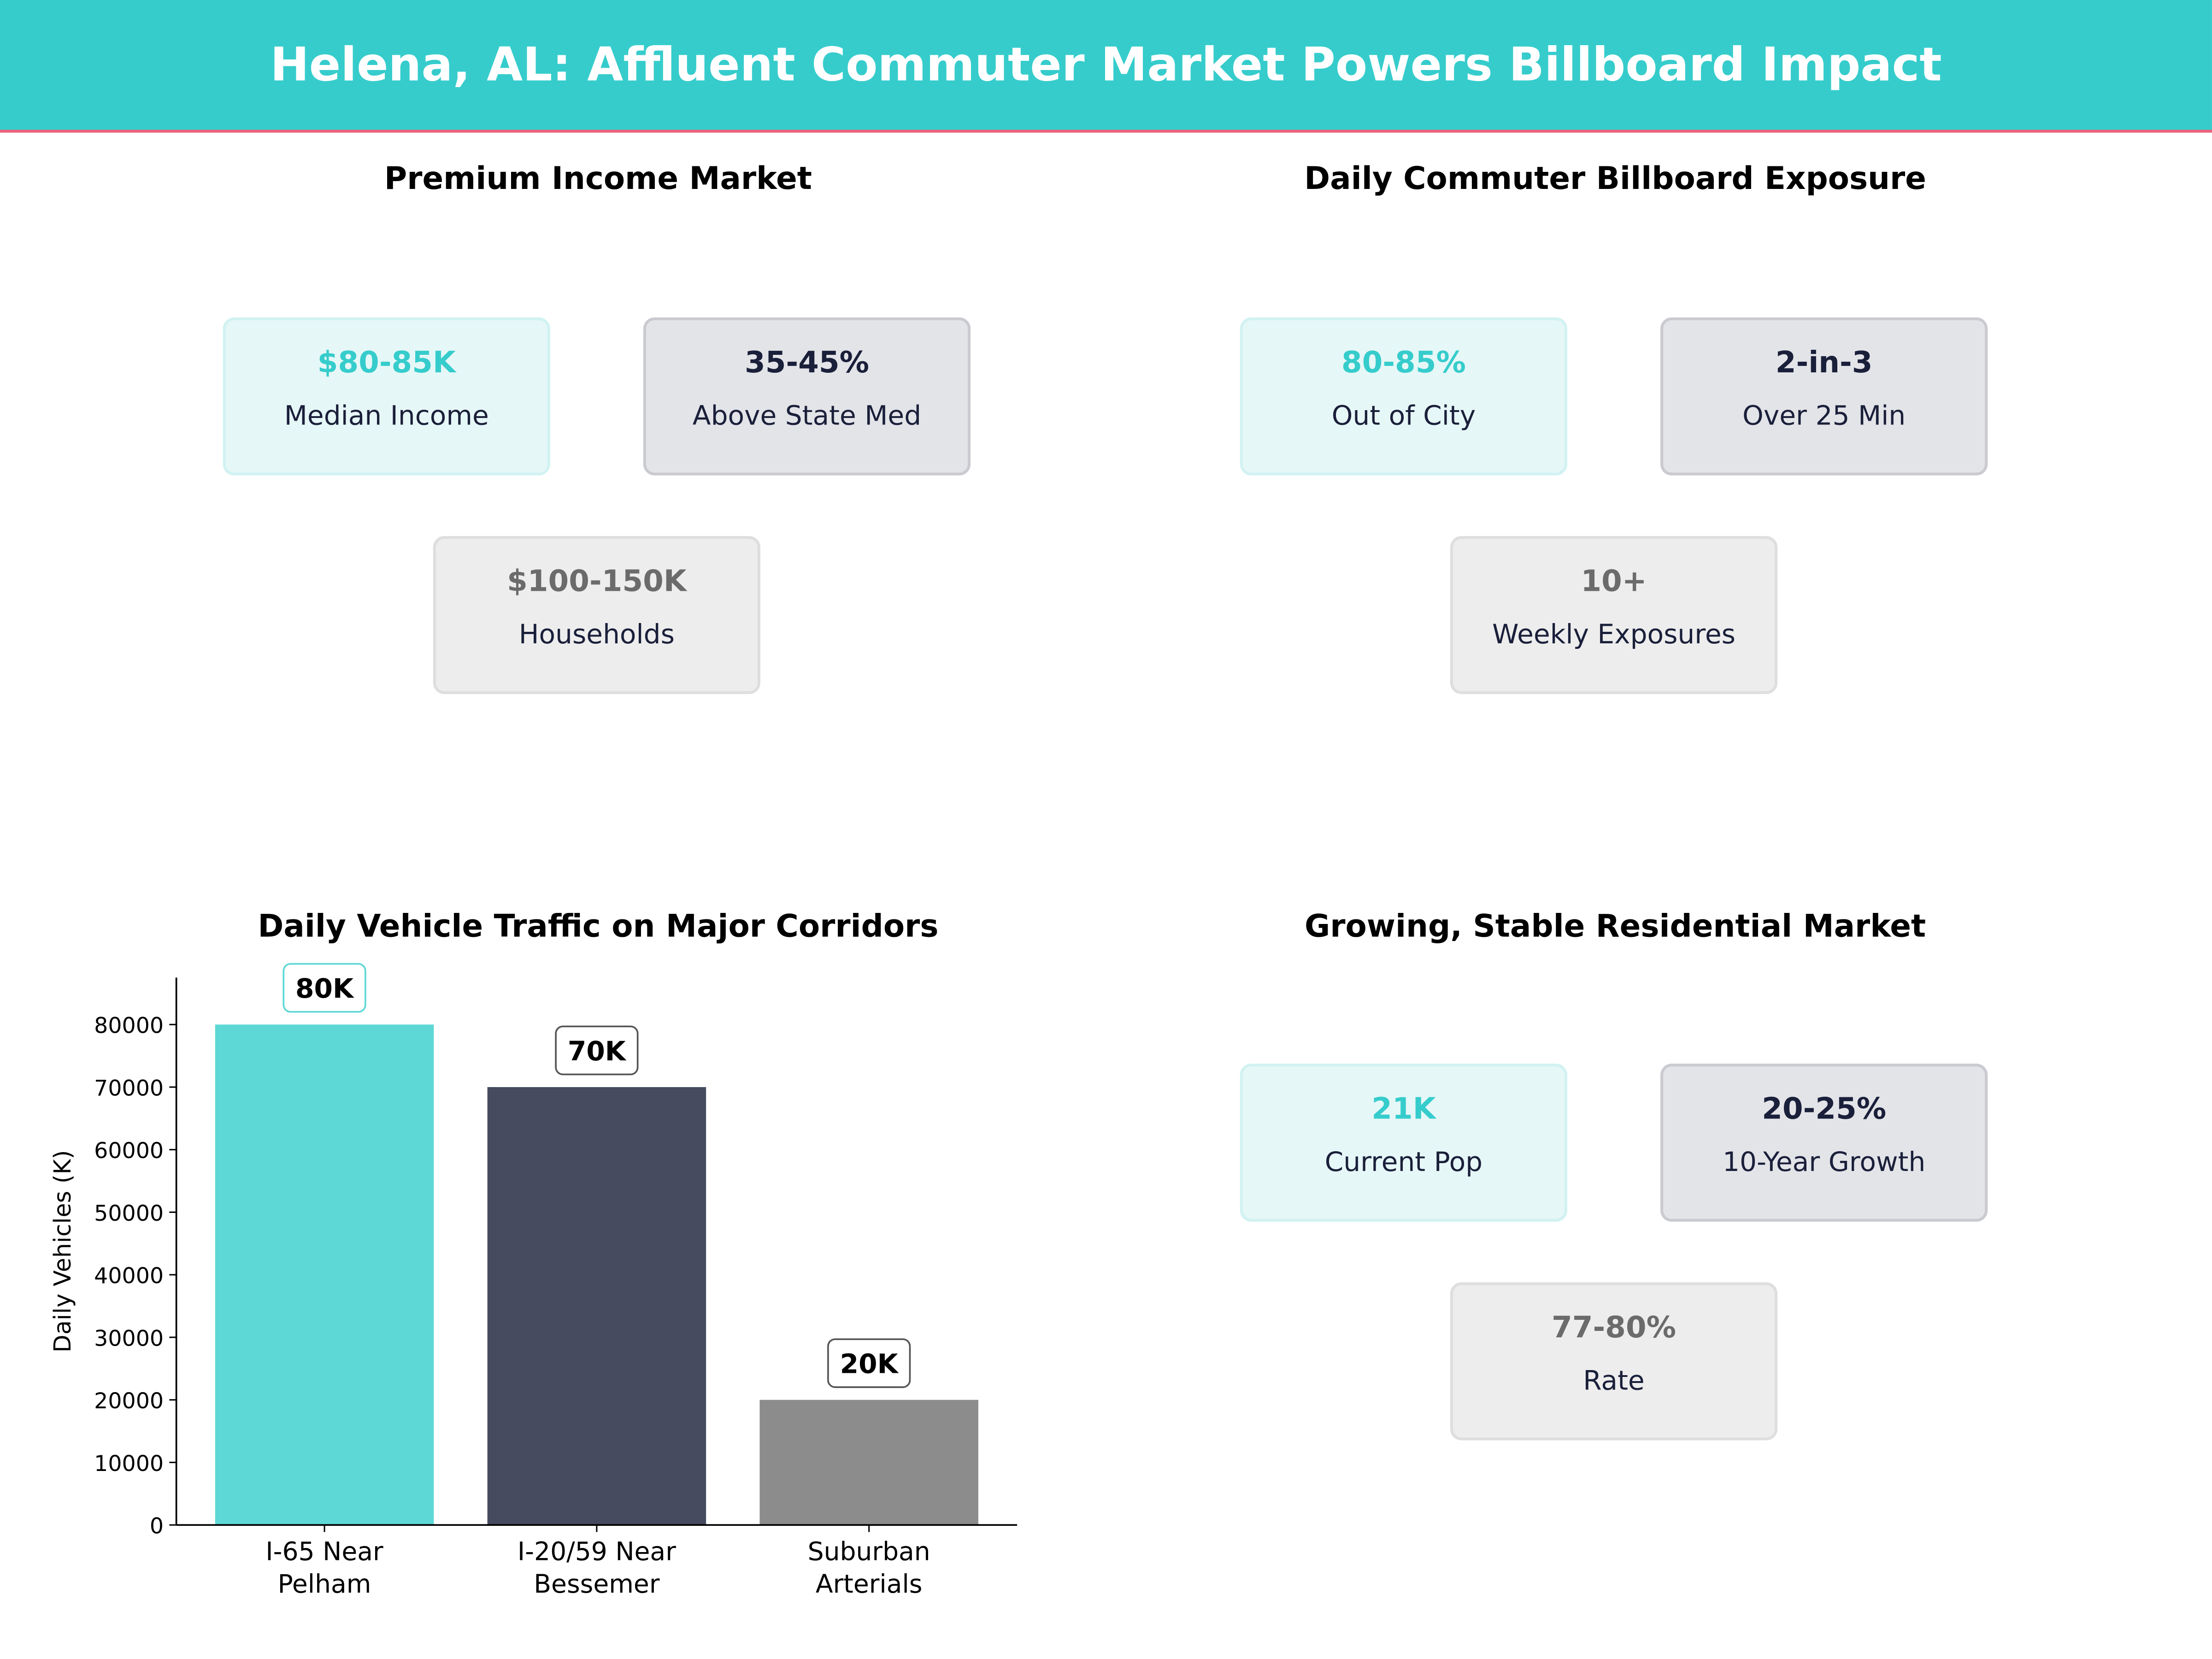 The width and height of the screenshot is (2212, 1659). What do you see at coordinates (1615, 180) in the screenshot?
I see `panel-title-commuter: Daily Commuter Billboard Exposure` at bounding box center [1615, 180].